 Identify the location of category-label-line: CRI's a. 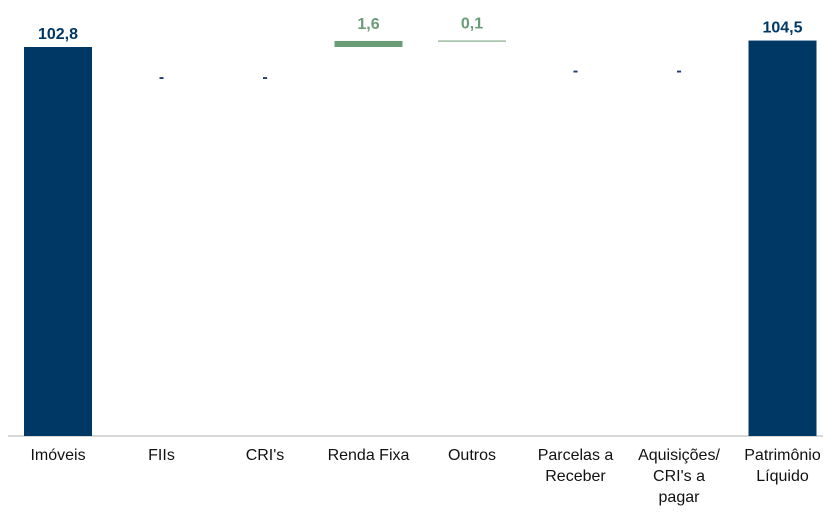
(679, 476).